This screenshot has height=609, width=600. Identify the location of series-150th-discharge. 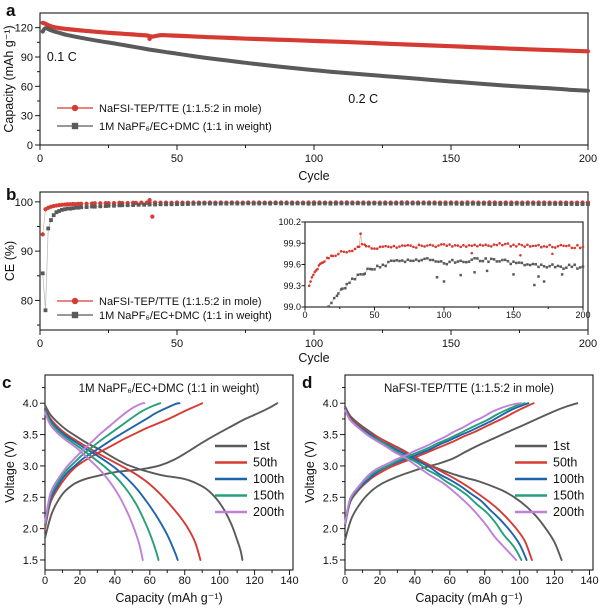
(102, 485).